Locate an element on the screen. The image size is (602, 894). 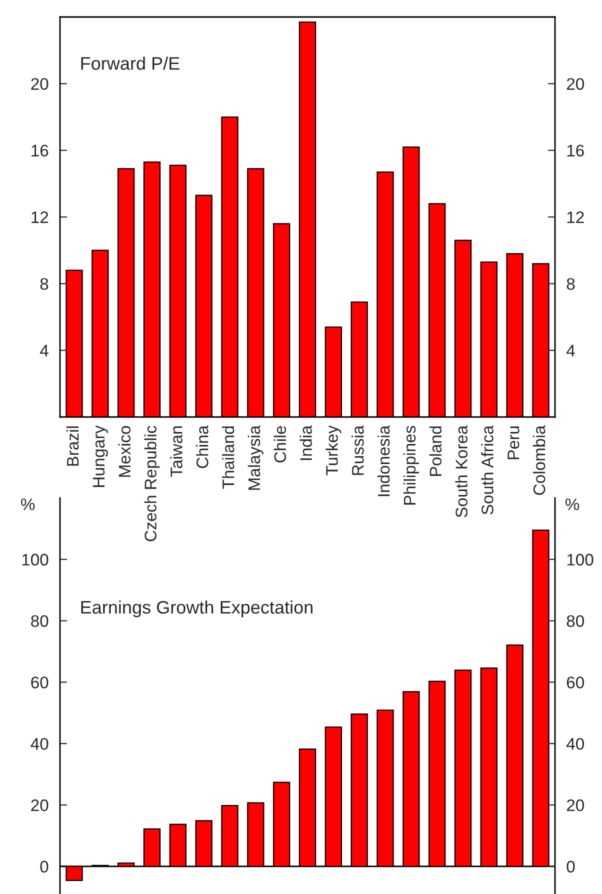
y-tick-label: 40 is located at coordinates (39, 744).